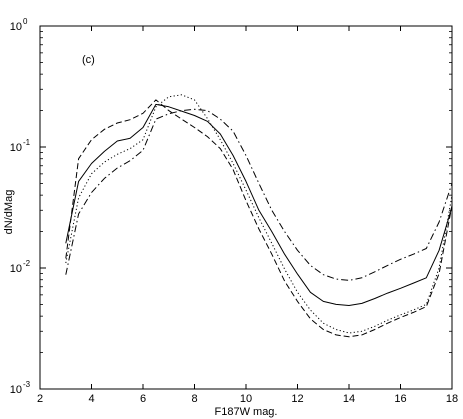 This screenshot has height=419, width=463. I want to click on y-tick-label-exponent: 0, so click(25, 21).